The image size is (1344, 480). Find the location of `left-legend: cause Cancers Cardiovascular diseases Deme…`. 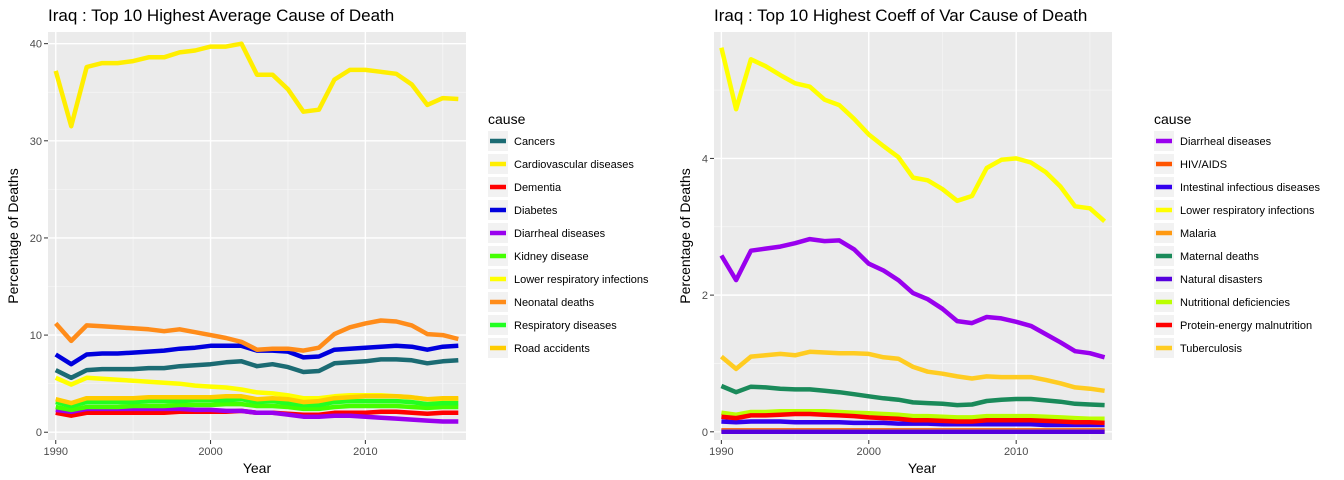

left-legend: cause Cancers Cardiovascular diseases Deme… is located at coordinates (568, 234).